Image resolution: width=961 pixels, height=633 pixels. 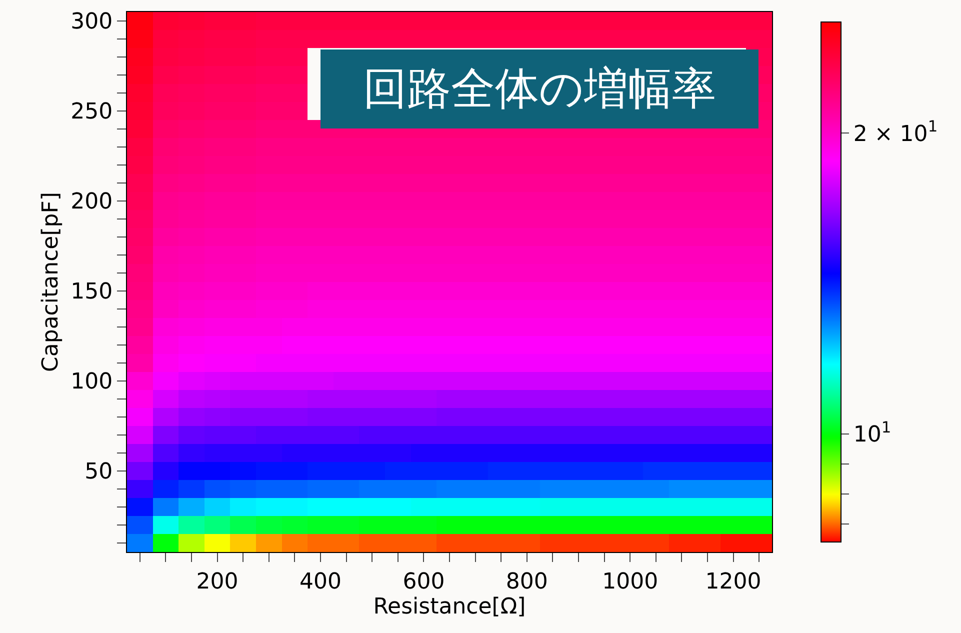 I want to click on x-axis-title: Resistance[Ω], so click(x=449, y=607).